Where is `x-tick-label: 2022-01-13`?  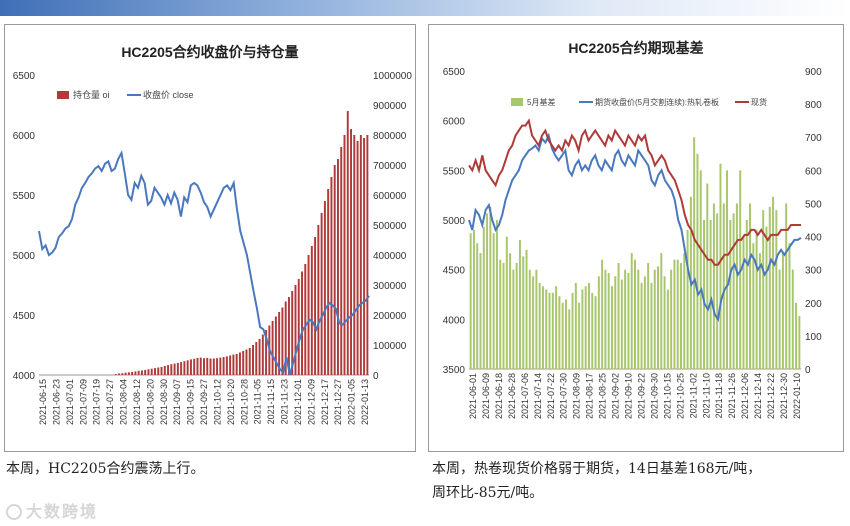 x-tick-label: 2022-01-13 is located at coordinates (365, 402).